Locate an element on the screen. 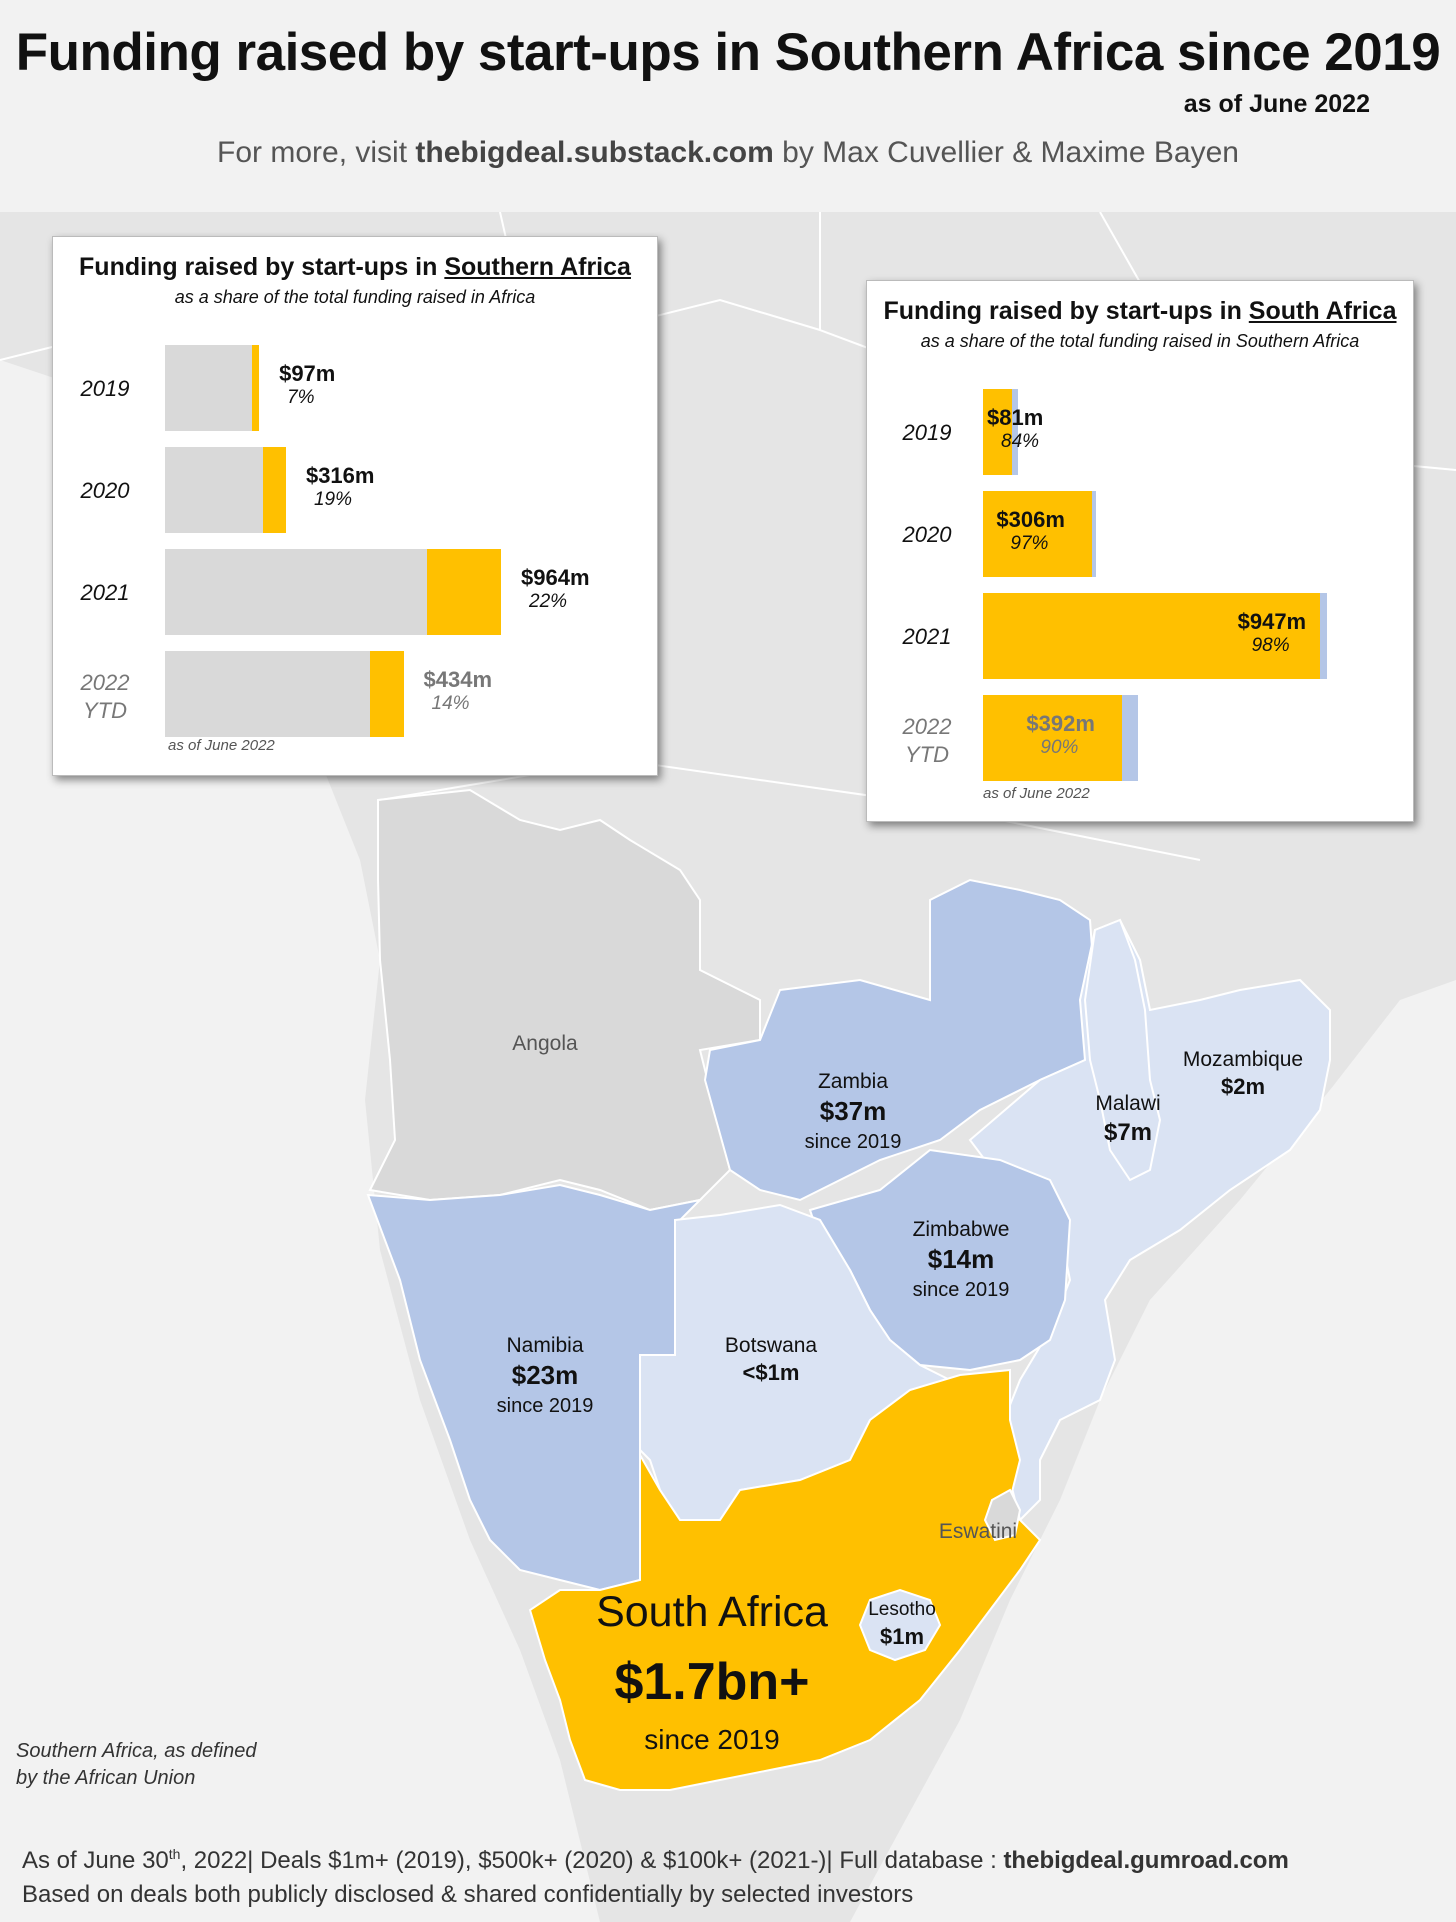 Image resolution: width=1456 pixels, height=1922 pixels. zimbabwe-since: since 2019 is located at coordinates (961, 1290).